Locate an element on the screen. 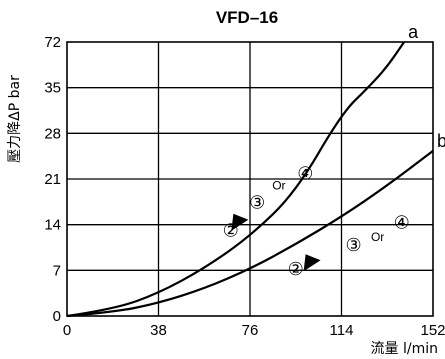 The image size is (445, 359). series-label-b: b is located at coordinates (441, 141).